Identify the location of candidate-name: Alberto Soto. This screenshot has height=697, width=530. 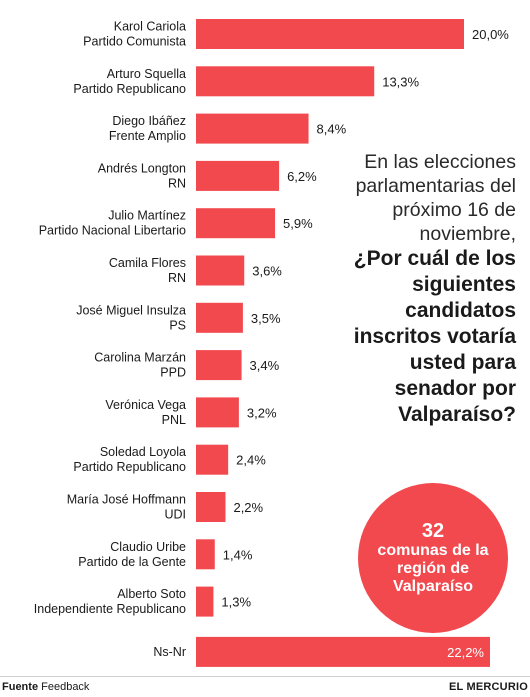
(151, 594).